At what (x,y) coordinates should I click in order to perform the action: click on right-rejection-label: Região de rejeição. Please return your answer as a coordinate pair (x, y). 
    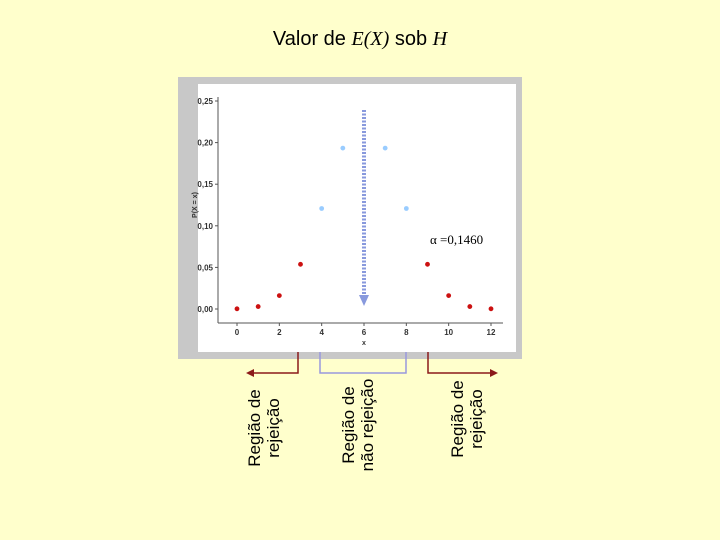
    Looking at the image, I should click on (467, 419).